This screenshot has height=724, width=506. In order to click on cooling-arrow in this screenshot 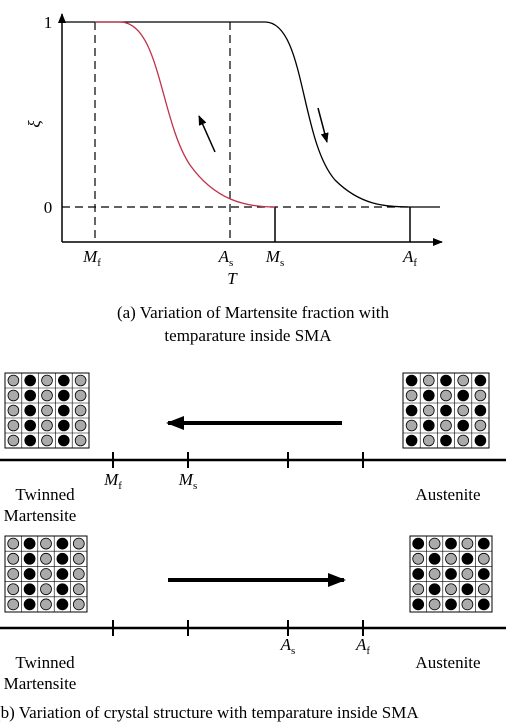, I will do `click(207, 134)`.